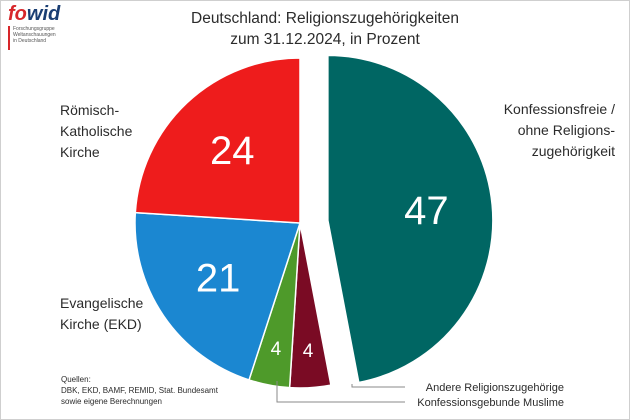 This screenshot has height=420, width=630. What do you see at coordinates (340, 392) in the screenshot?
I see `leader-line-muslime` at bounding box center [340, 392].